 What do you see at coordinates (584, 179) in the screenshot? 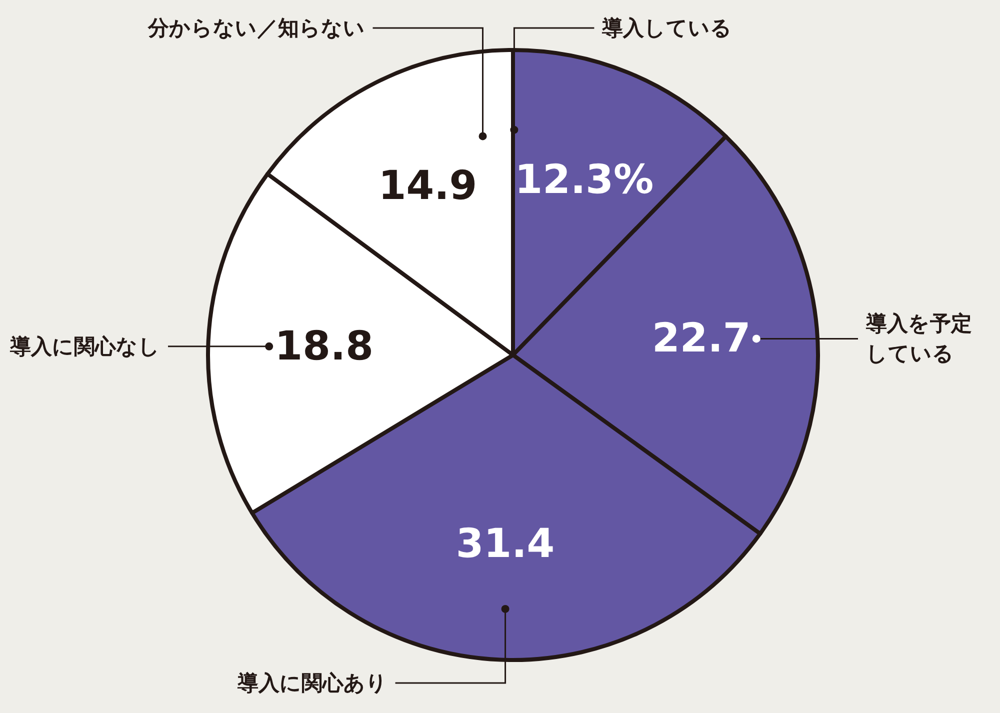
I see `data-label: 12.3%` at bounding box center [584, 179].